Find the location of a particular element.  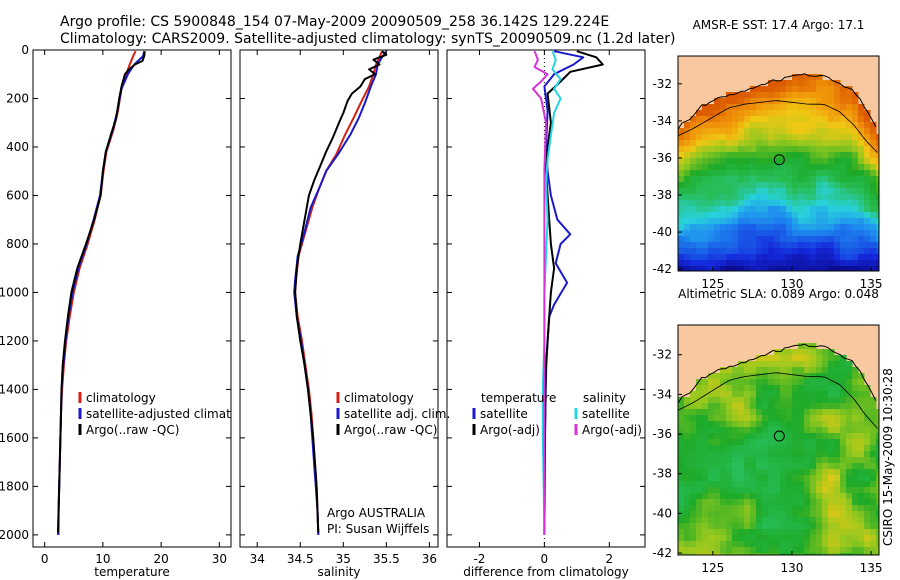

series-line-argo-raw-qc- is located at coordinates (101, 292).